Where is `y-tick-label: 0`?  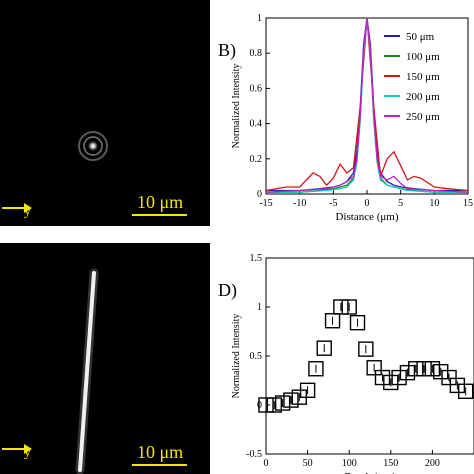 y-tick-label: 0 is located at coordinates (259, 194).